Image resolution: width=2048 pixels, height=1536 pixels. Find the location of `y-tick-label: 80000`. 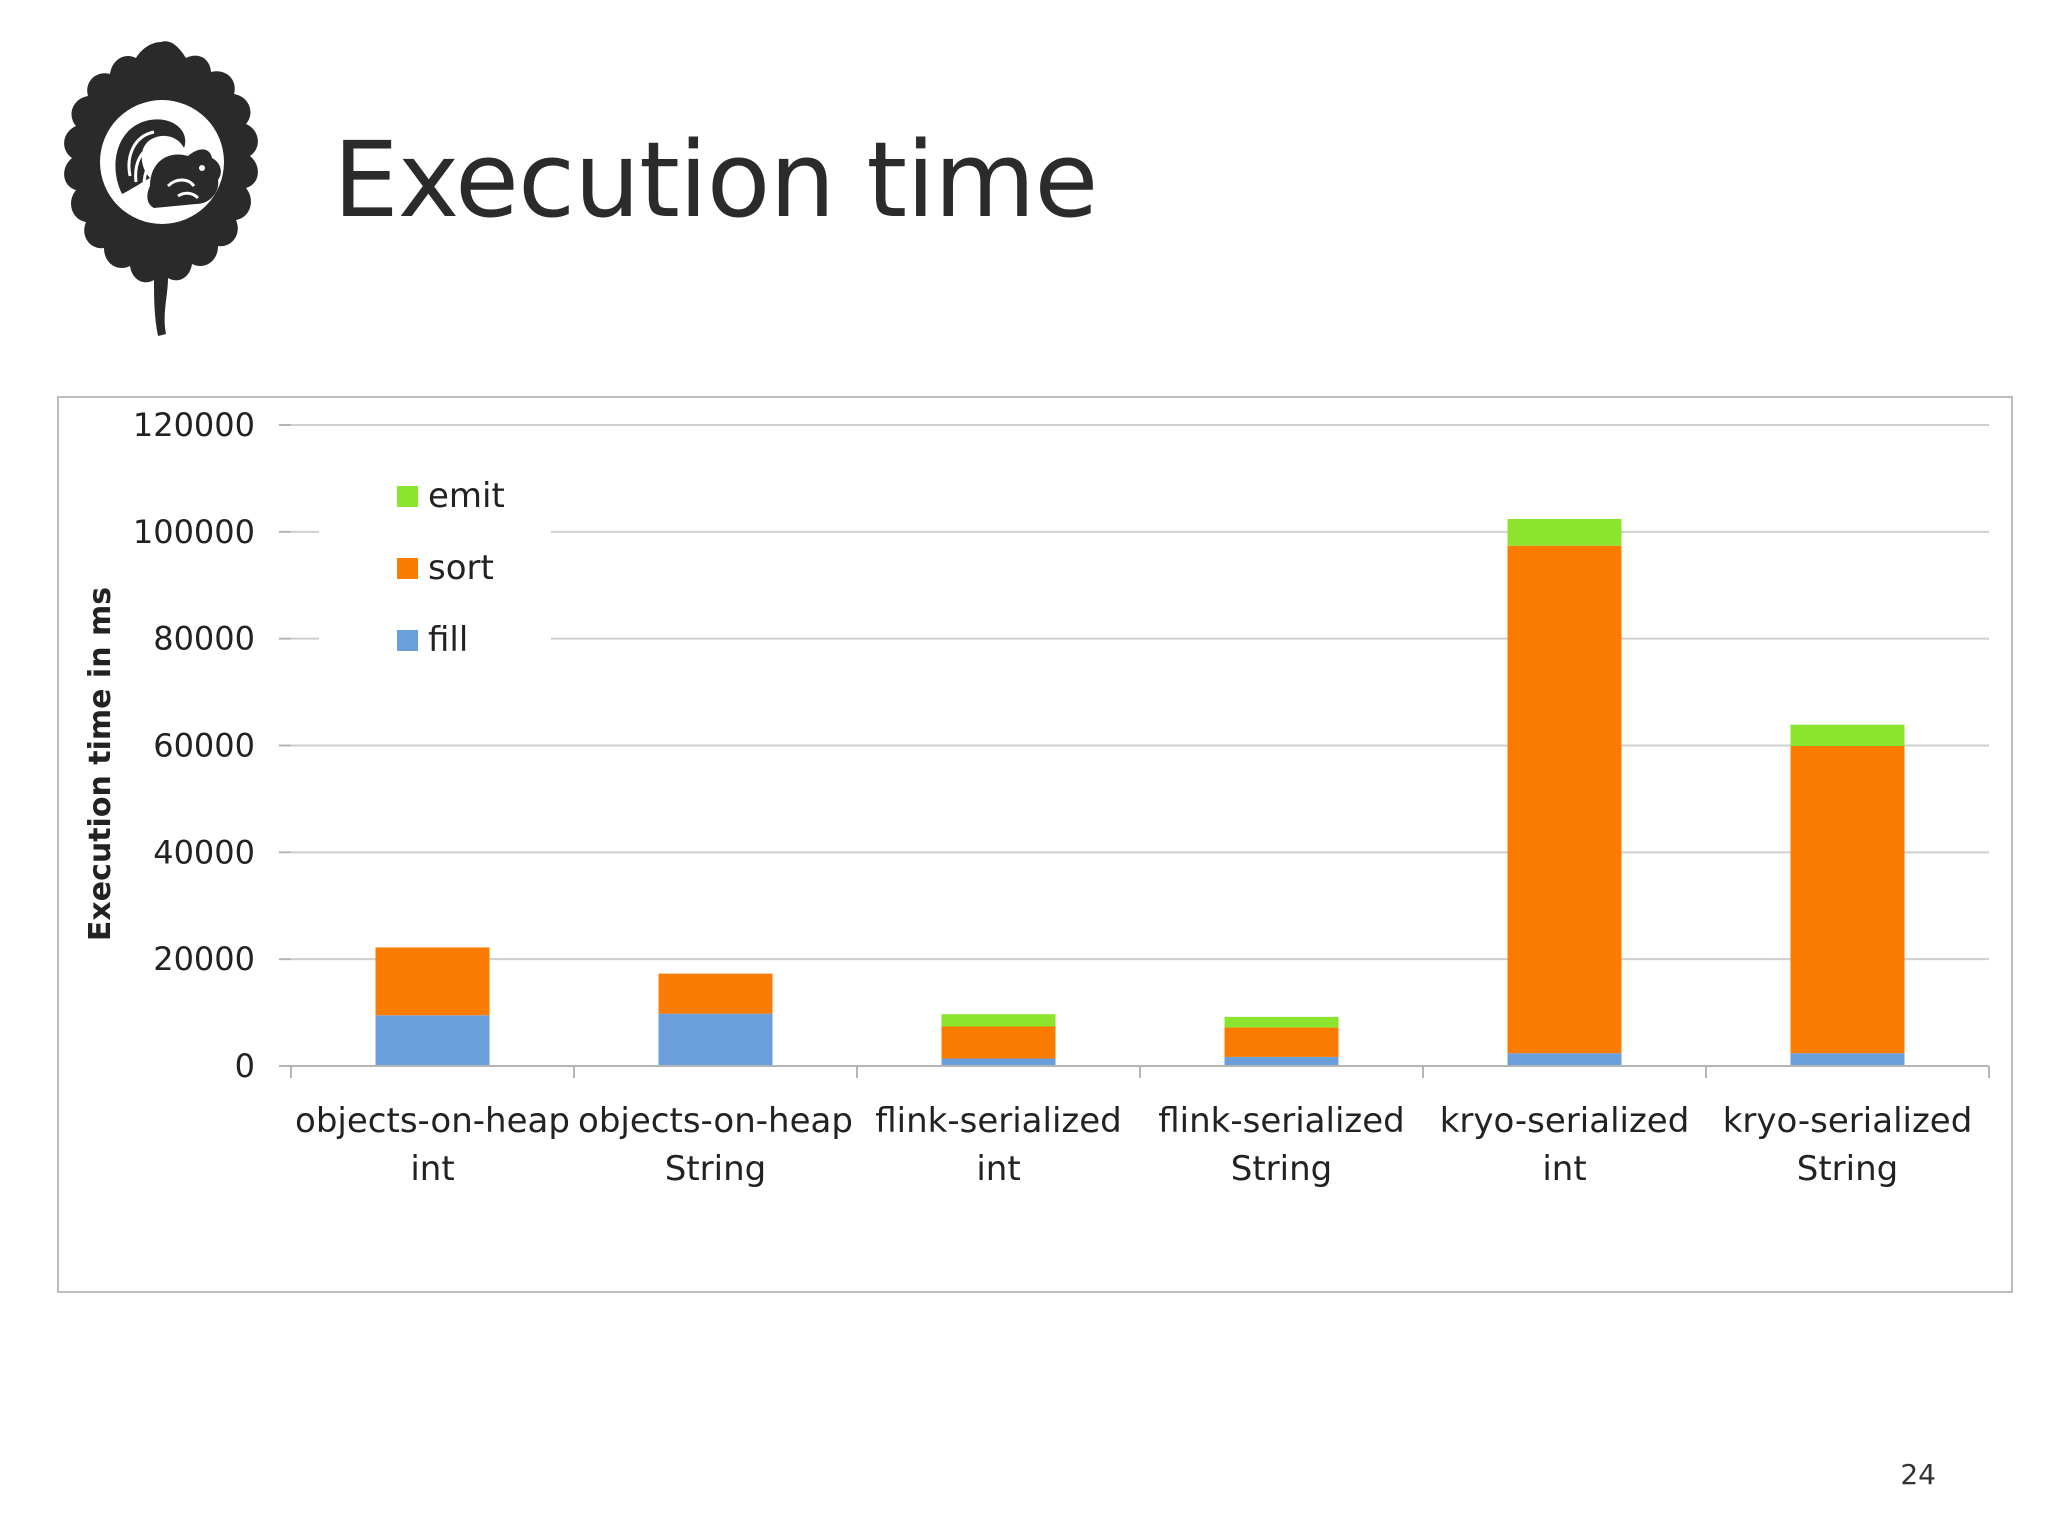

y-tick-label: 80000 is located at coordinates (204, 639).